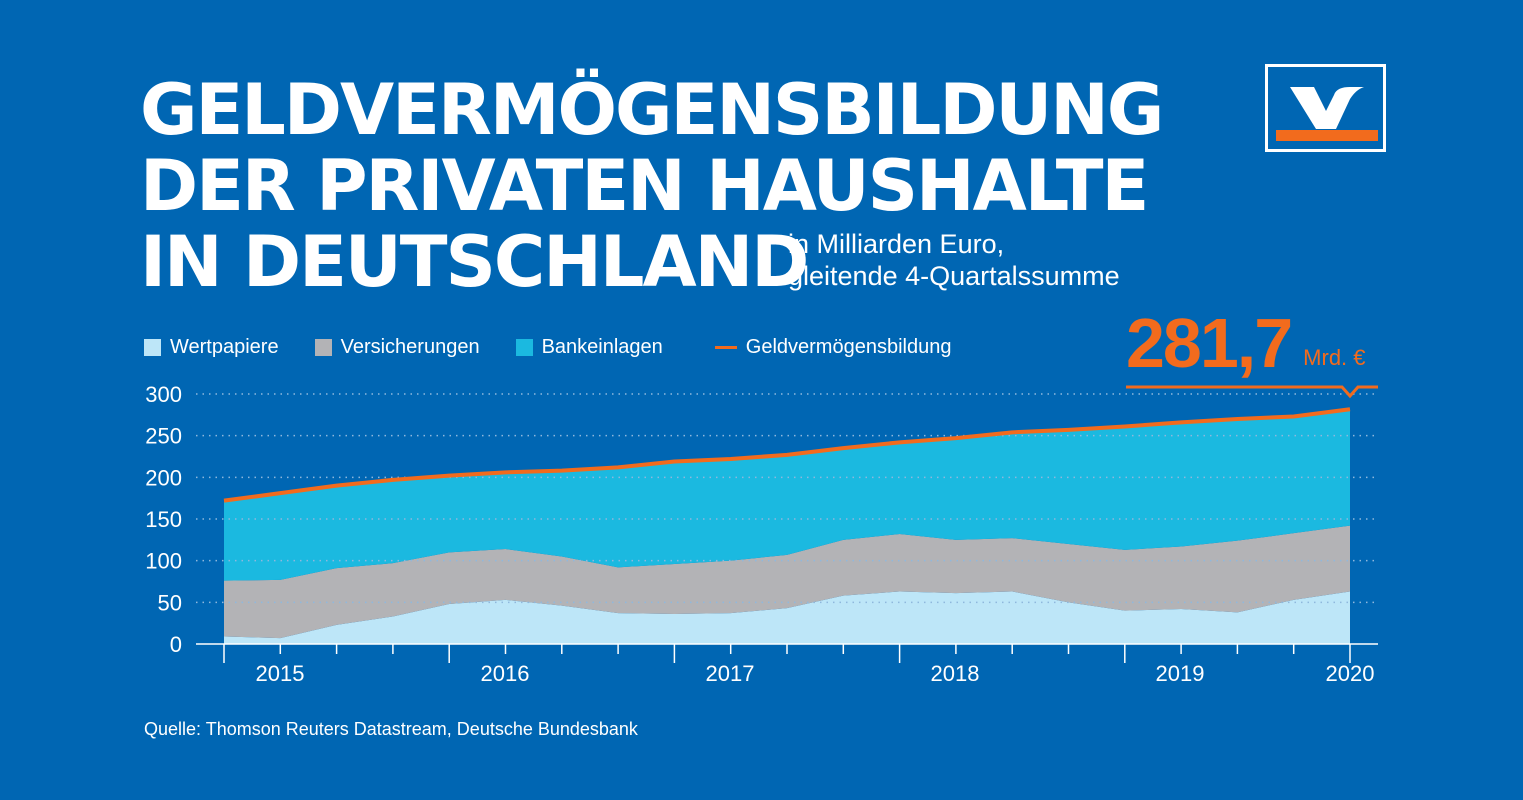 Image resolution: width=1523 pixels, height=800 pixels. Describe the element at coordinates (224, 346) in the screenshot. I see `legend-label-wertpapiere: Wertpapiere` at that location.